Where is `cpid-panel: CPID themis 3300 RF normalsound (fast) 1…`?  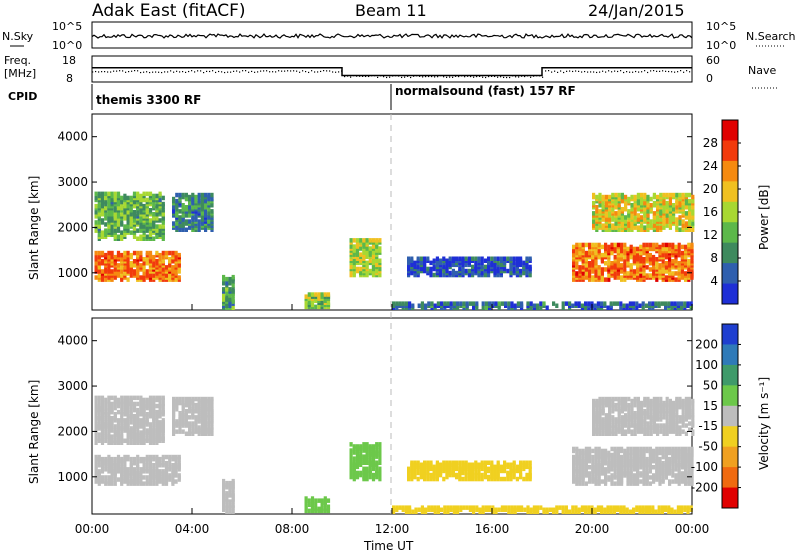 cpid-panel: CPID themis 3300 RF normalsound (fast) 1… is located at coordinates (292, 97).